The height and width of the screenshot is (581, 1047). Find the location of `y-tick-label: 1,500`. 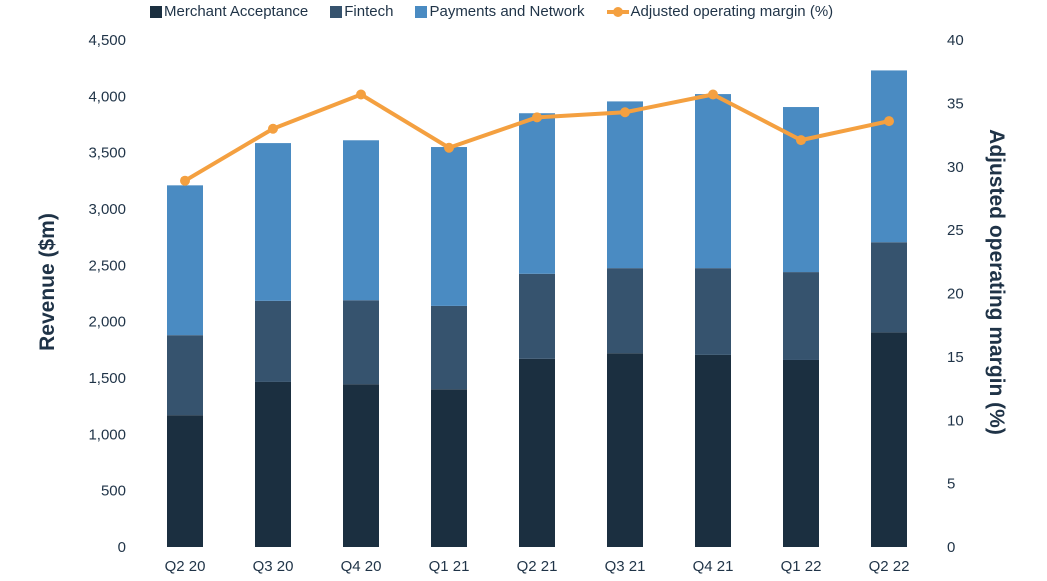

y-tick-label: 1,500 is located at coordinates (107, 378).